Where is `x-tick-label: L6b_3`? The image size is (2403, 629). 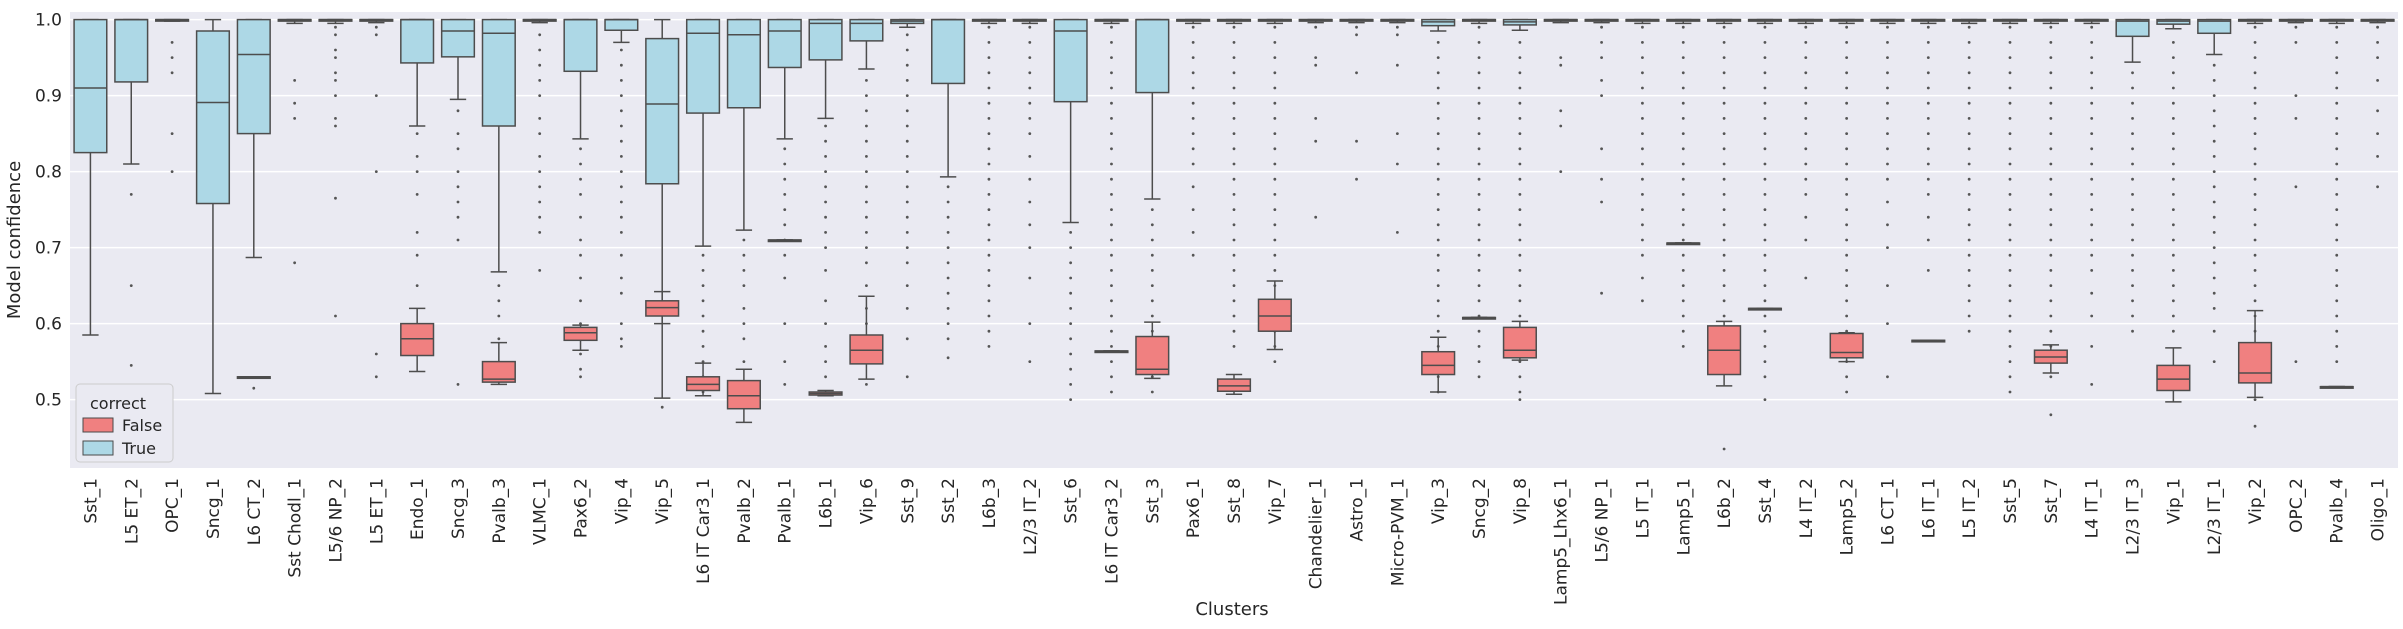
x-tick-label: L6b_3 is located at coordinates (990, 503).